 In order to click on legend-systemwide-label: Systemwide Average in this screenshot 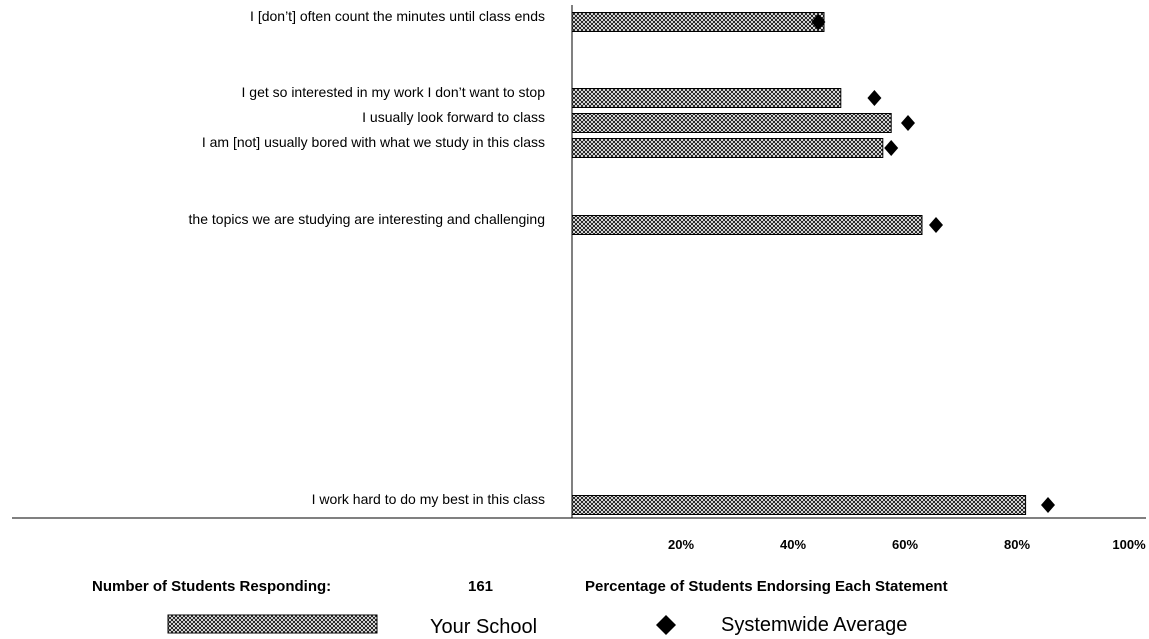, I will do `click(814, 625)`.